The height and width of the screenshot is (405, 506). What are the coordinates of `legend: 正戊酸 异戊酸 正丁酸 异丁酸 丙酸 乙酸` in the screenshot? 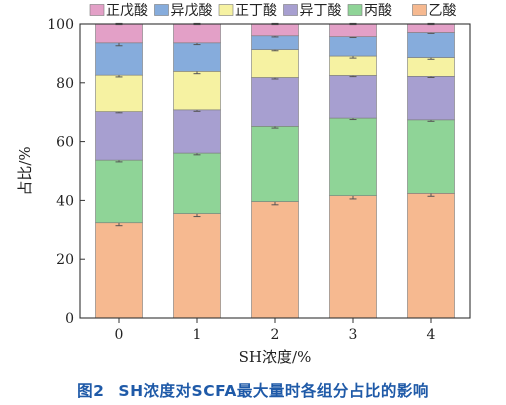 It's located at (273, 11).